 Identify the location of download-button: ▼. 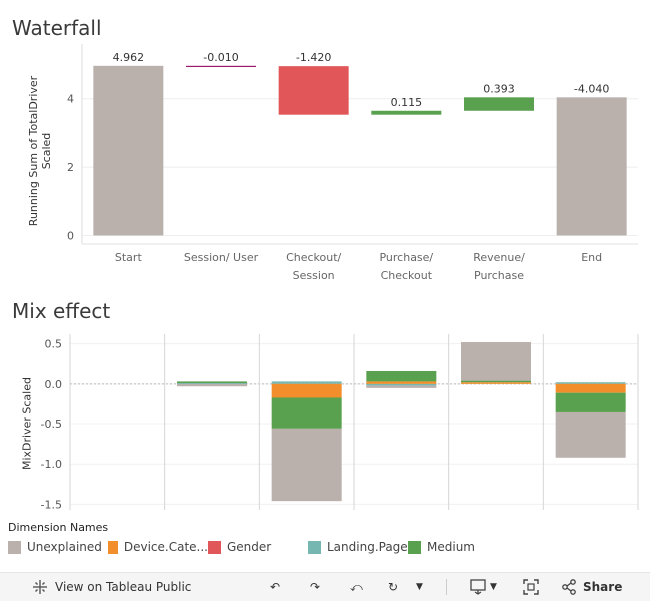
(483, 587).